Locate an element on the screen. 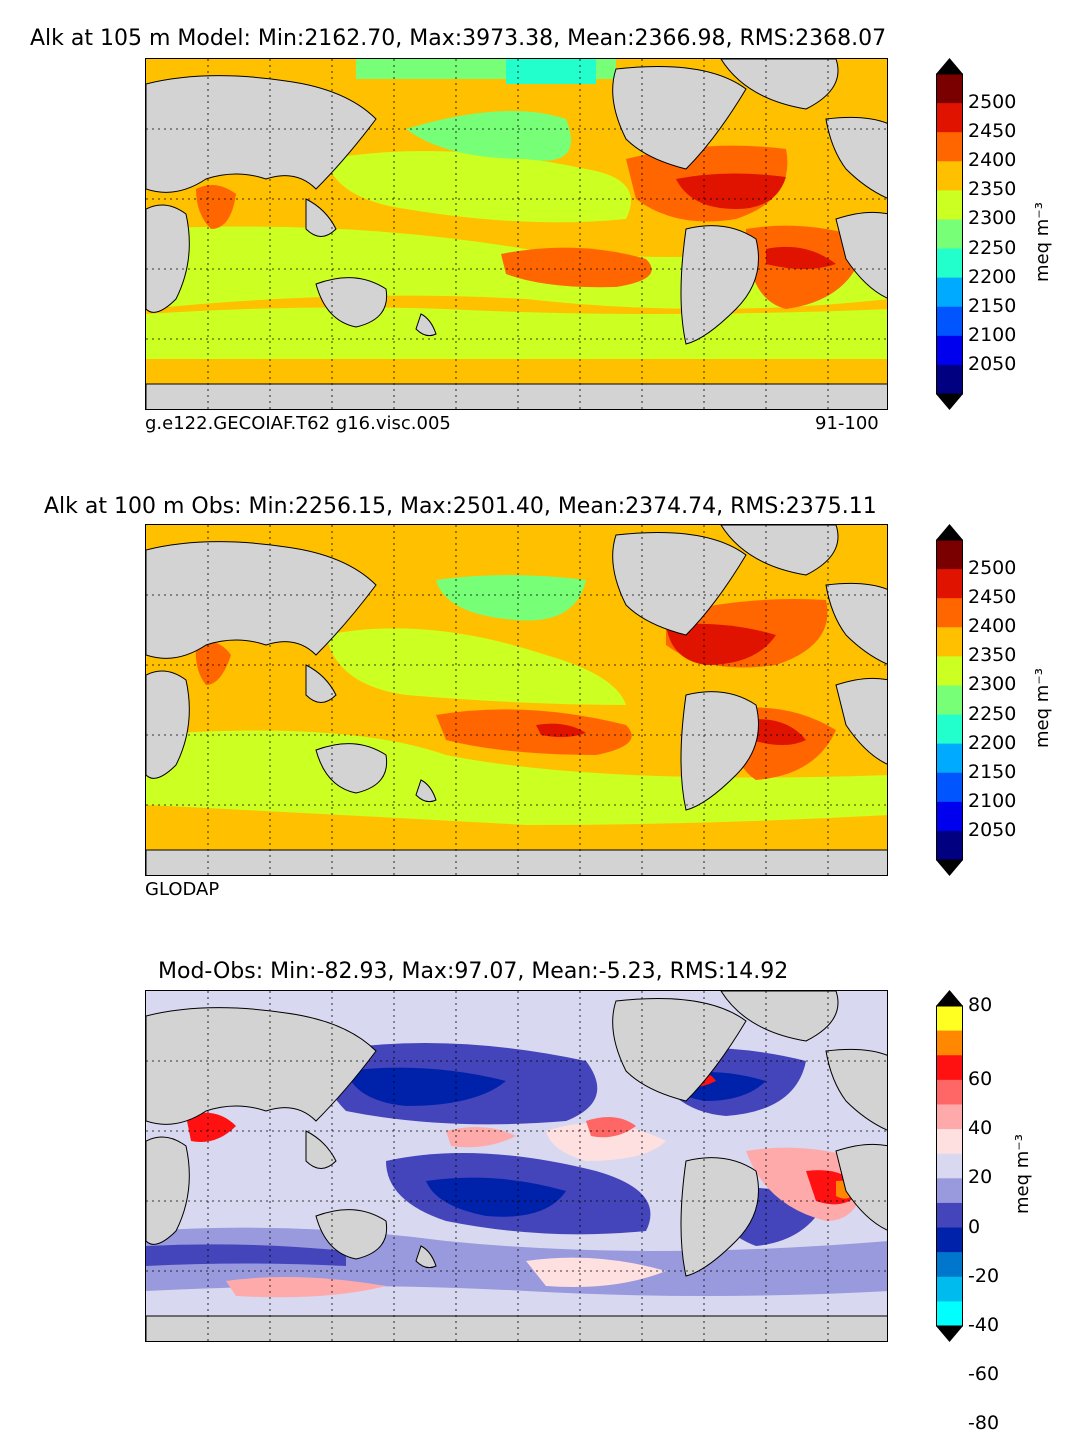 Image resolution: width=1088 pixels, height=1434 pixels. panel-1-colorbar-svg is located at coordinates (949, 234).